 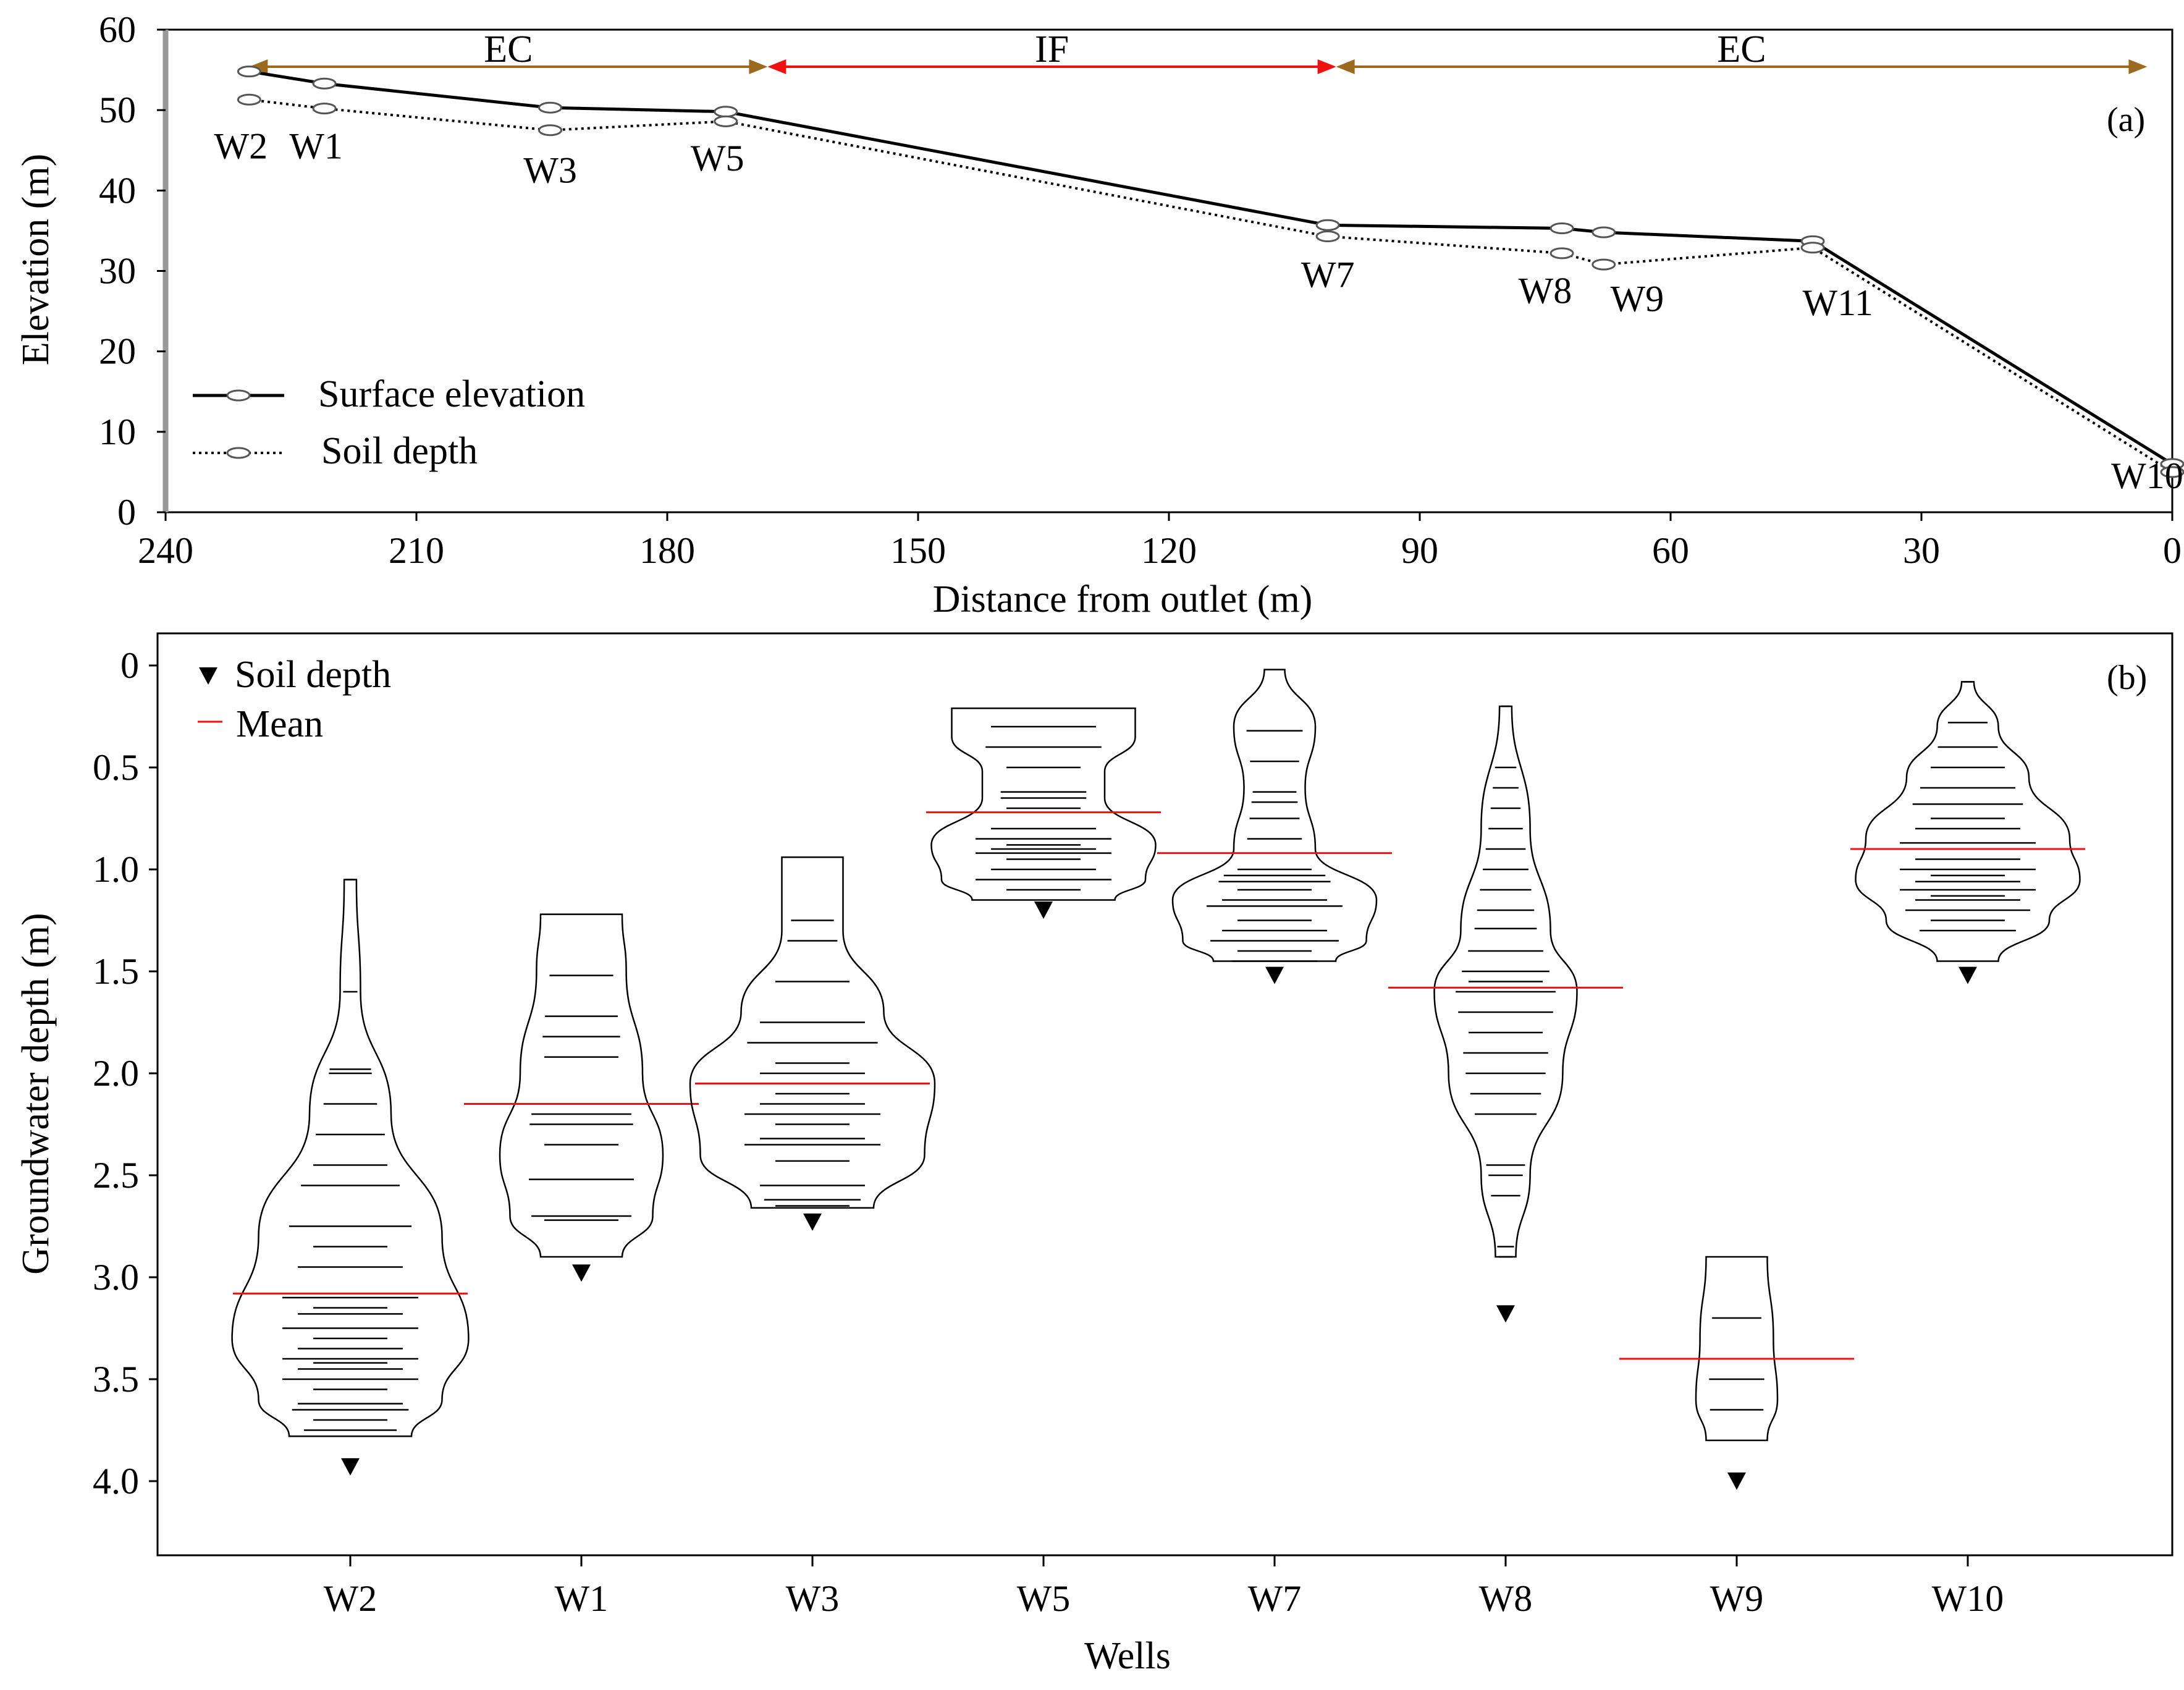 I want to click on y-tick-label: 1.0, so click(x=116, y=869).